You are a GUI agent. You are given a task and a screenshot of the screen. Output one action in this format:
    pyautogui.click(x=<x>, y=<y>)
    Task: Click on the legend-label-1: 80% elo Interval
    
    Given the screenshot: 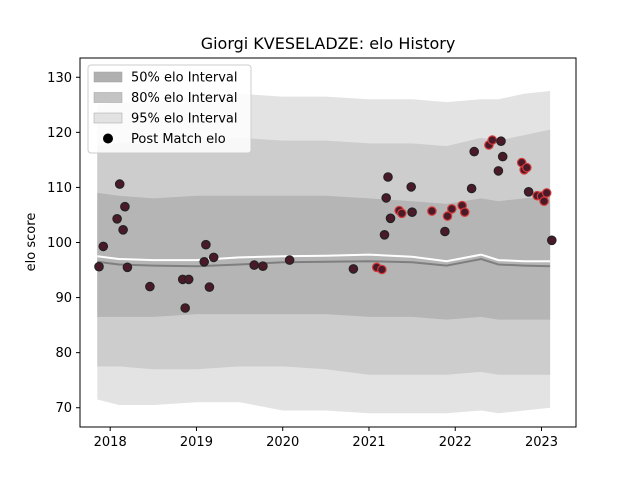 What is the action you would take?
    pyautogui.click(x=184, y=98)
    